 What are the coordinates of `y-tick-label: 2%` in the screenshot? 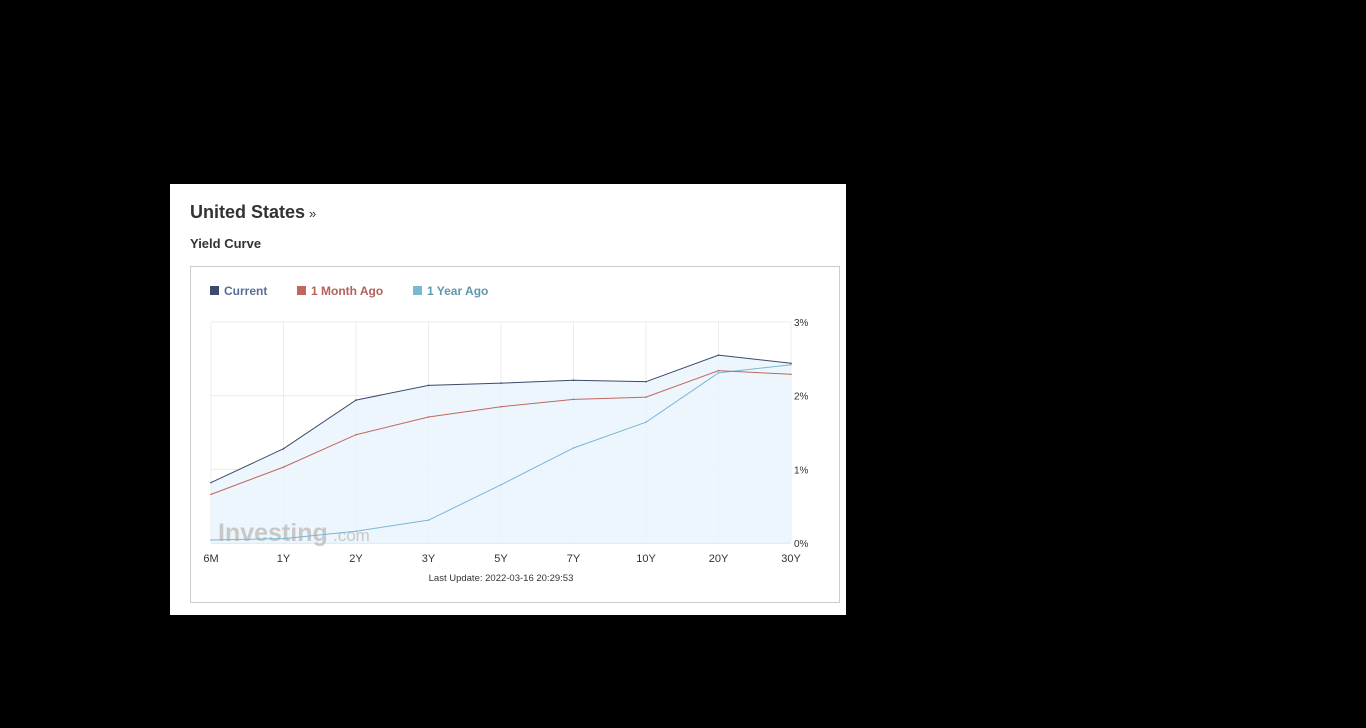 It's located at (801, 397).